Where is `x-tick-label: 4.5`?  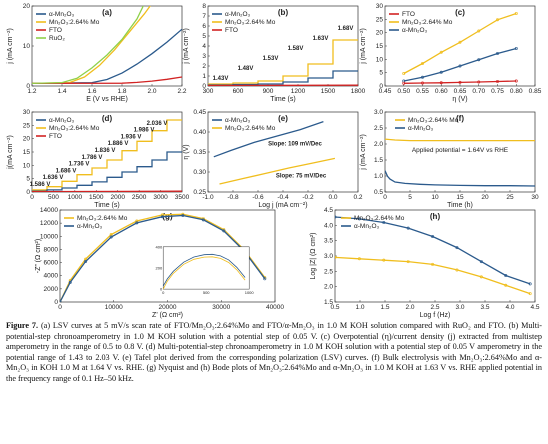
x-tick-label: 4.5 is located at coordinates (534, 307).